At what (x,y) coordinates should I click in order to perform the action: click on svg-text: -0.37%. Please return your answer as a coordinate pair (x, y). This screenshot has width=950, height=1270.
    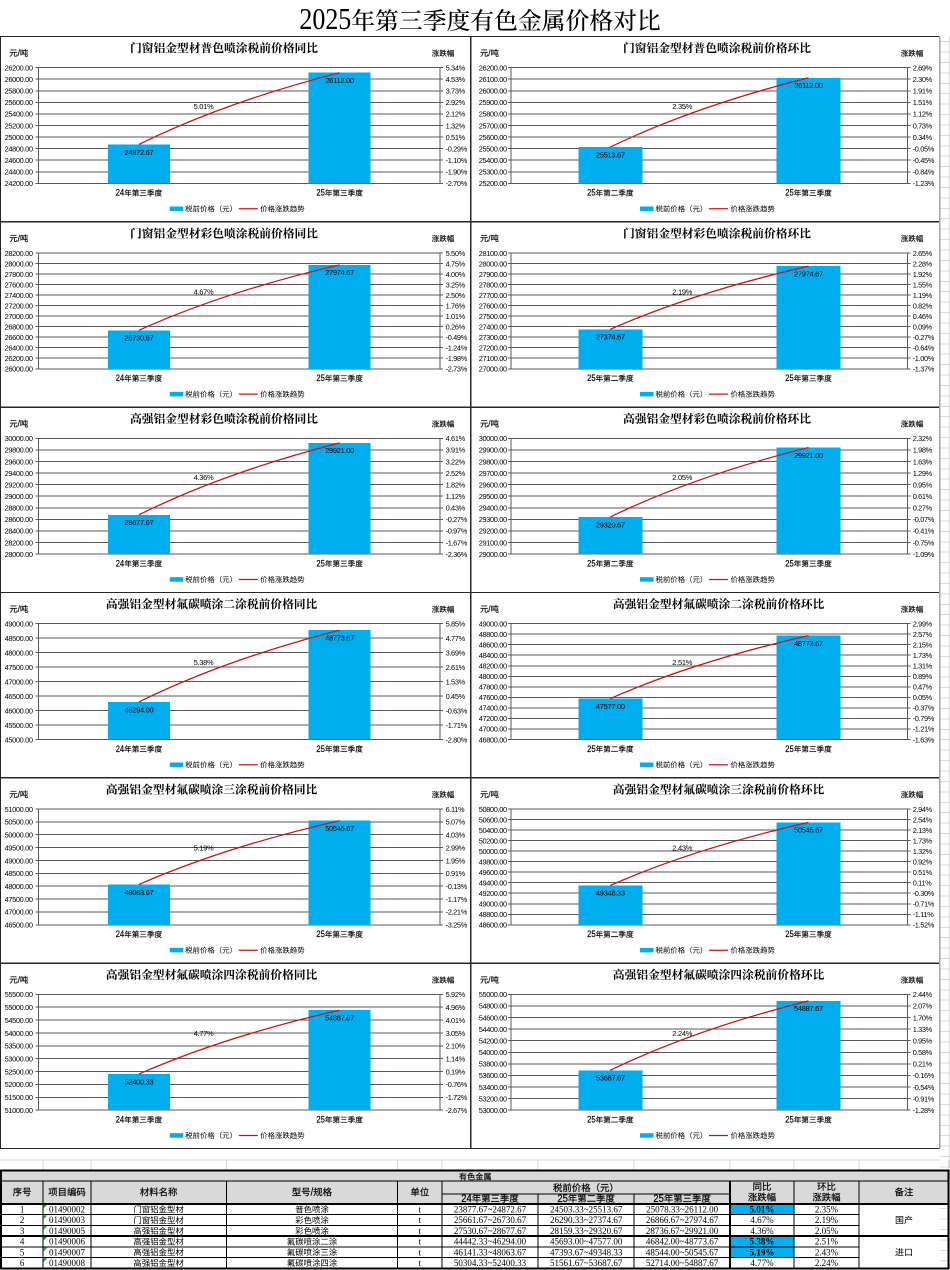
    Looking at the image, I should click on (924, 708).